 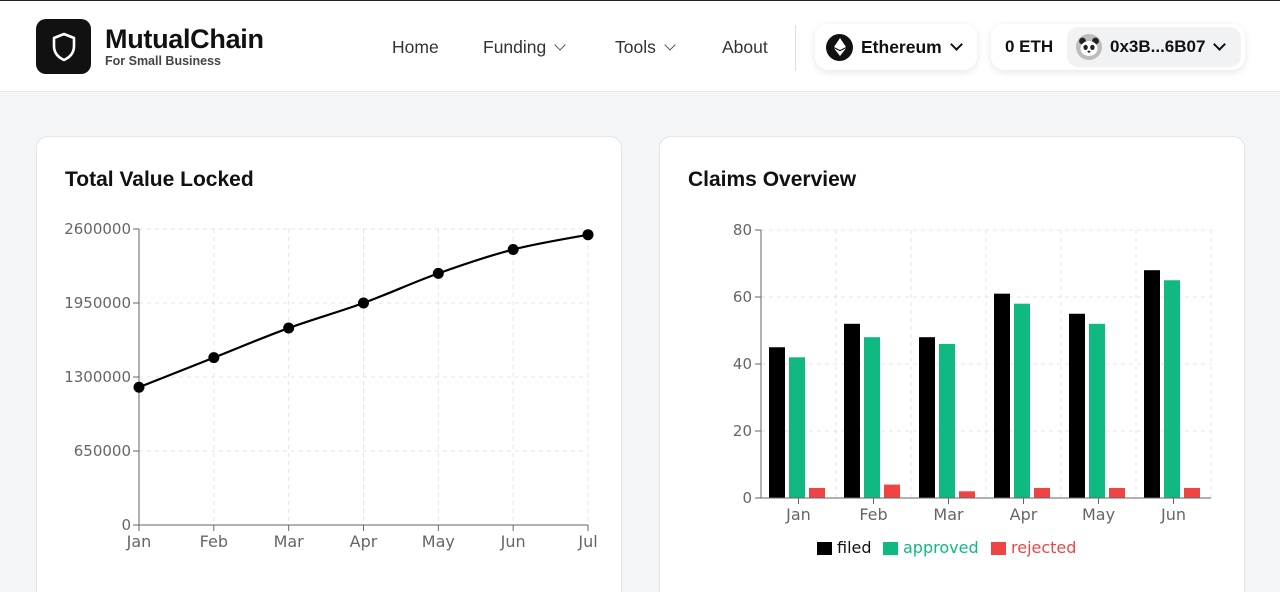 I want to click on nav-home-label: Home, so click(x=415, y=47).